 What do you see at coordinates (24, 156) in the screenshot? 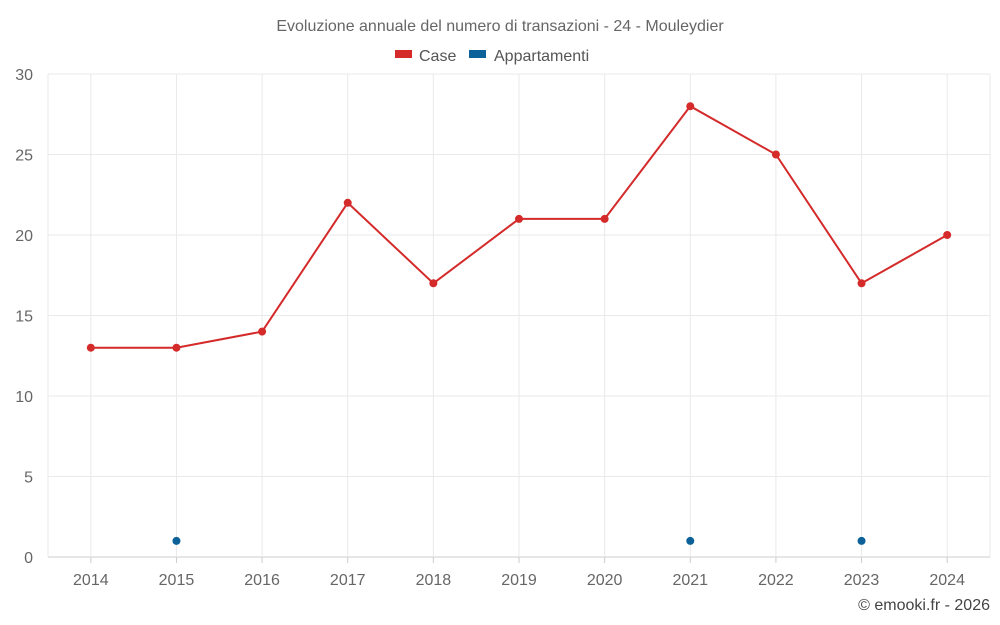
I see `y-tick-label: 25` at bounding box center [24, 156].